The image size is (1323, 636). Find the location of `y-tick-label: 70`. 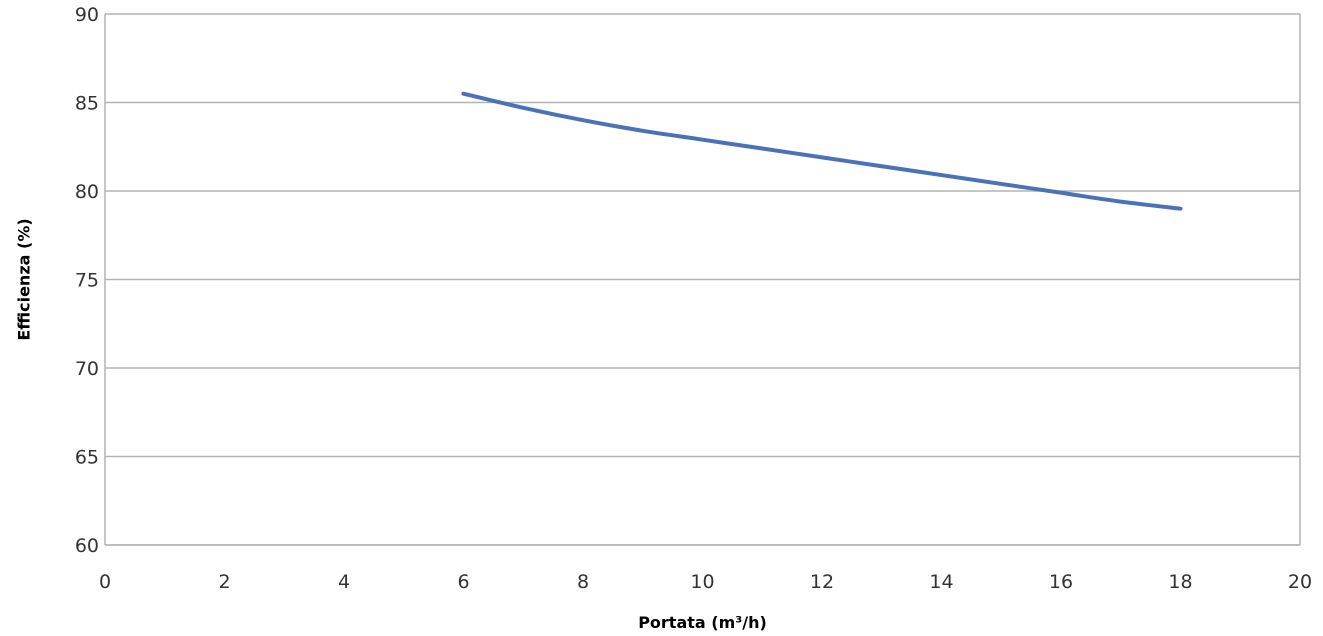

y-tick-label: 70 is located at coordinates (87, 369).